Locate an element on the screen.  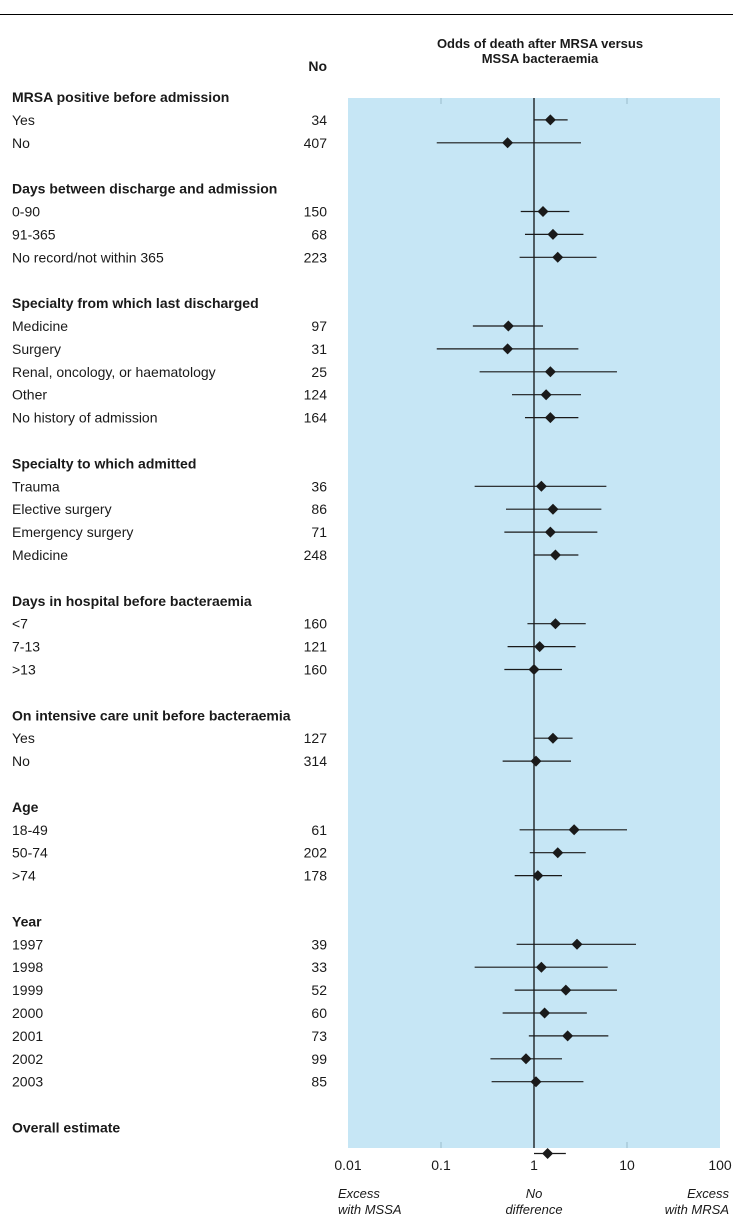
row-label: Other is located at coordinates (29, 395).